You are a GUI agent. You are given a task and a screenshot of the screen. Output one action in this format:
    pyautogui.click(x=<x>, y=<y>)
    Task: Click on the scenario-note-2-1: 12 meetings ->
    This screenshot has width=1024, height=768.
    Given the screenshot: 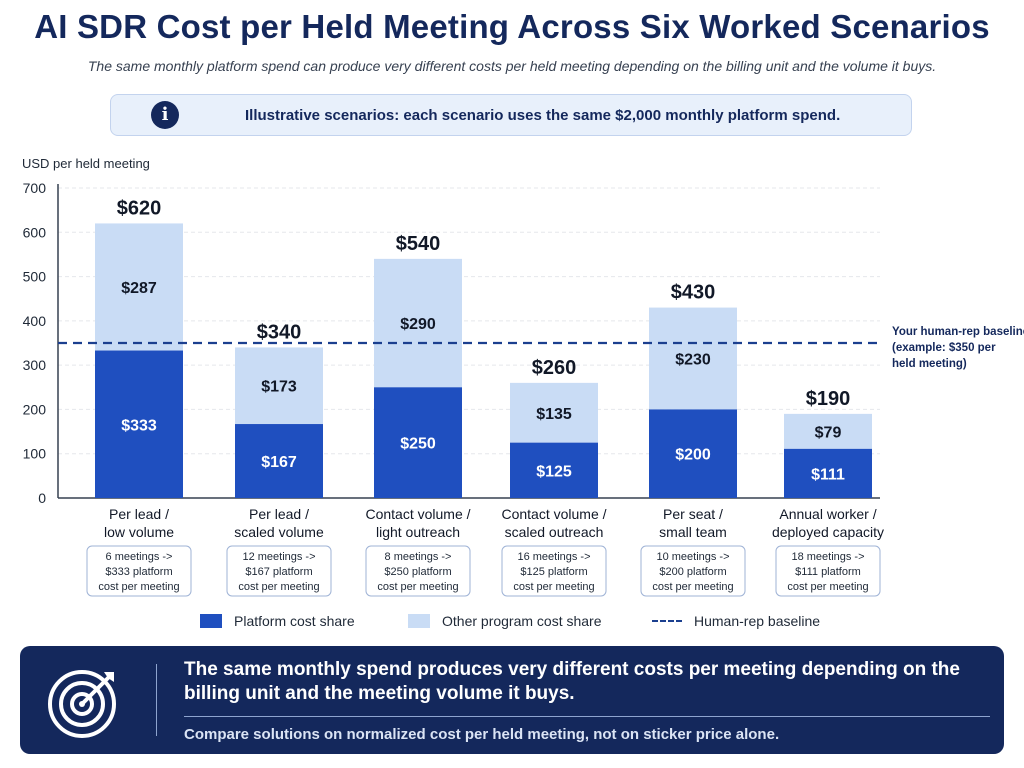 What is the action you would take?
    pyautogui.click(x=278, y=557)
    